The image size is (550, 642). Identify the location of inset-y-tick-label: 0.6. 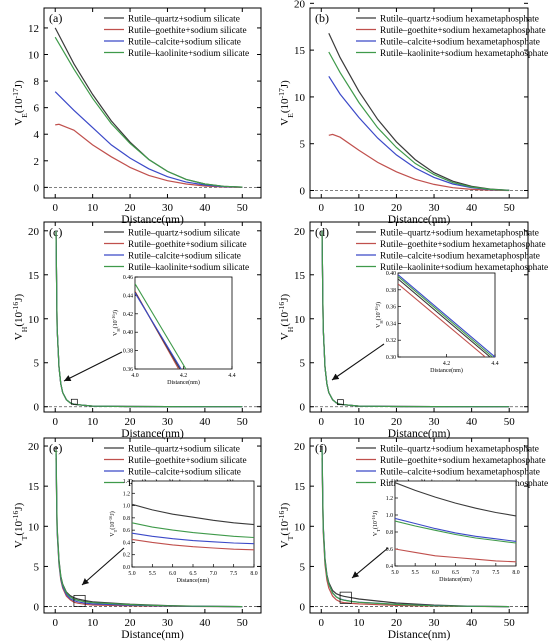
(389, 550).